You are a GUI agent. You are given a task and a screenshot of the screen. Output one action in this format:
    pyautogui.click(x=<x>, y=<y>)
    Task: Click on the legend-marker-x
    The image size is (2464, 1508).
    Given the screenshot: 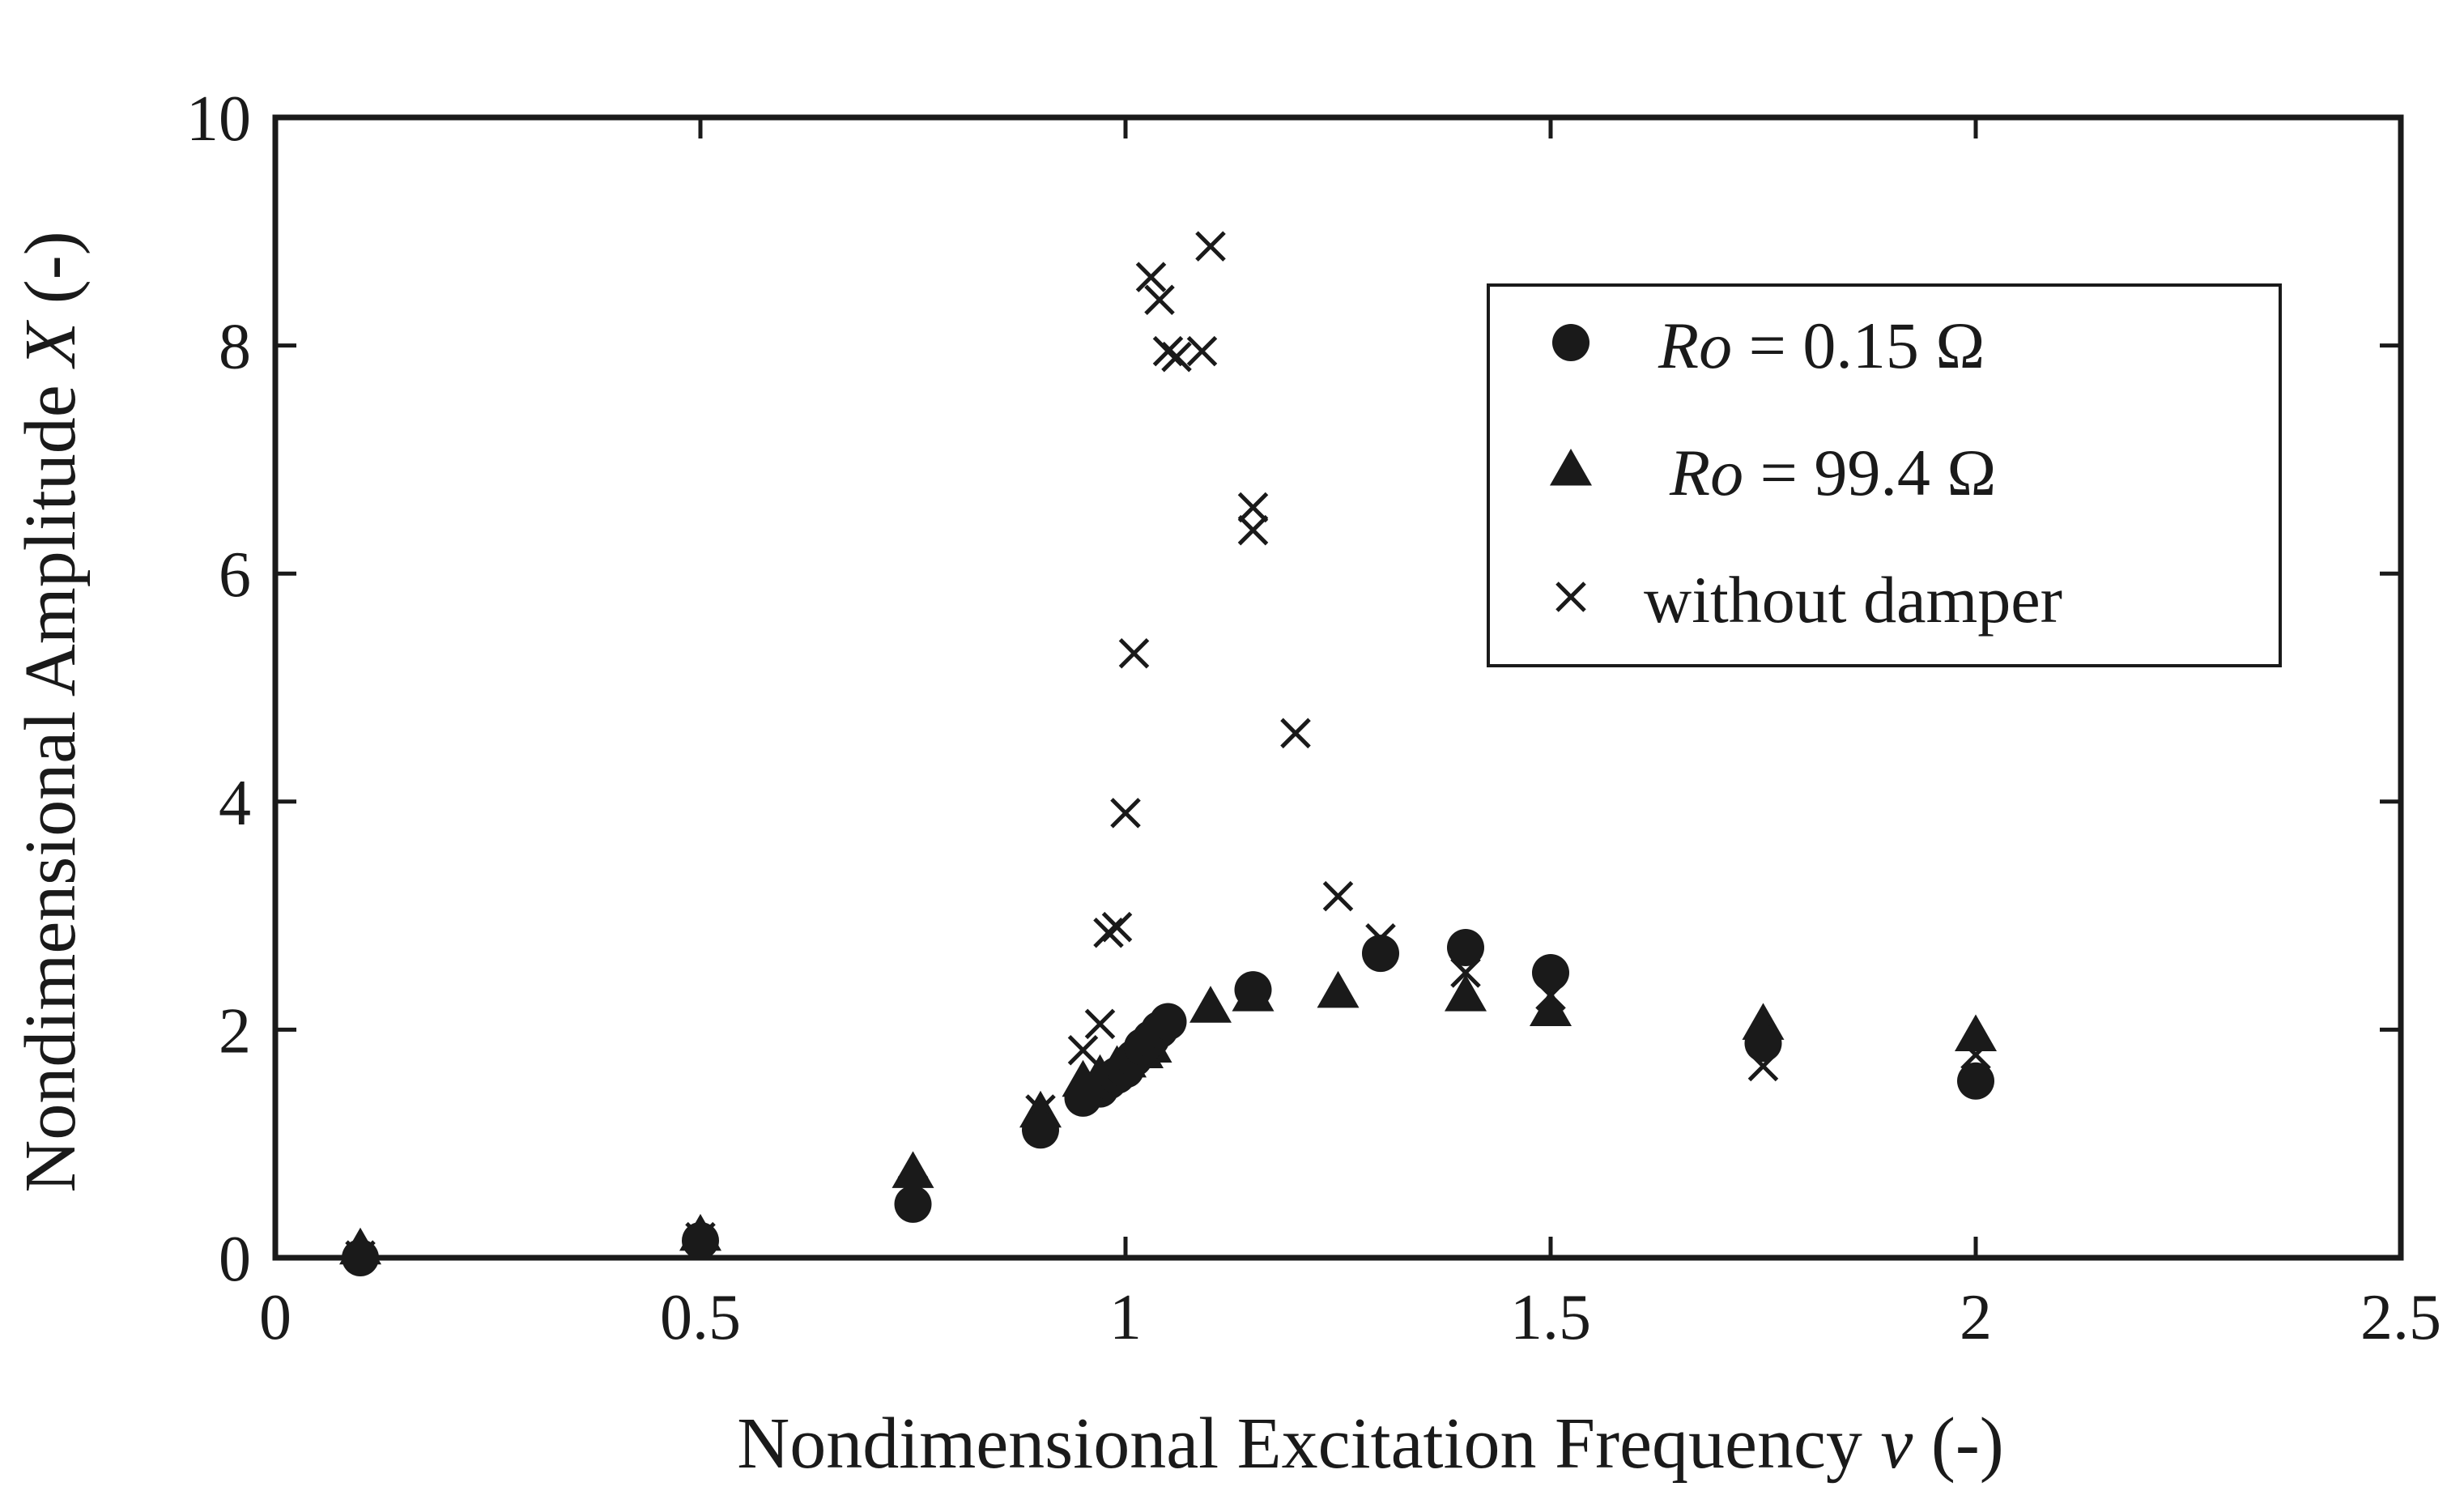 What is the action you would take?
    pyautogui.click(x=1570, y=597)
    